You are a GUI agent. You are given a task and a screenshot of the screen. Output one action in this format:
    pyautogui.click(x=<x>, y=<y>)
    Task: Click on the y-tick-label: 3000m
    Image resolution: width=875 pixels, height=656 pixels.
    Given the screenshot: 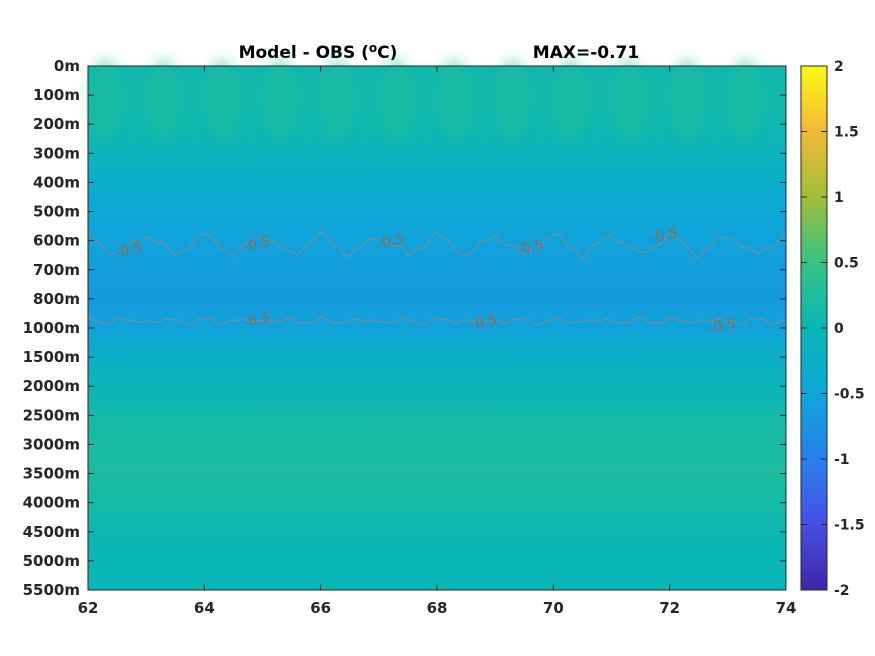 What is the action you would take?
    pyautogui.click(x=51, y=444)
    